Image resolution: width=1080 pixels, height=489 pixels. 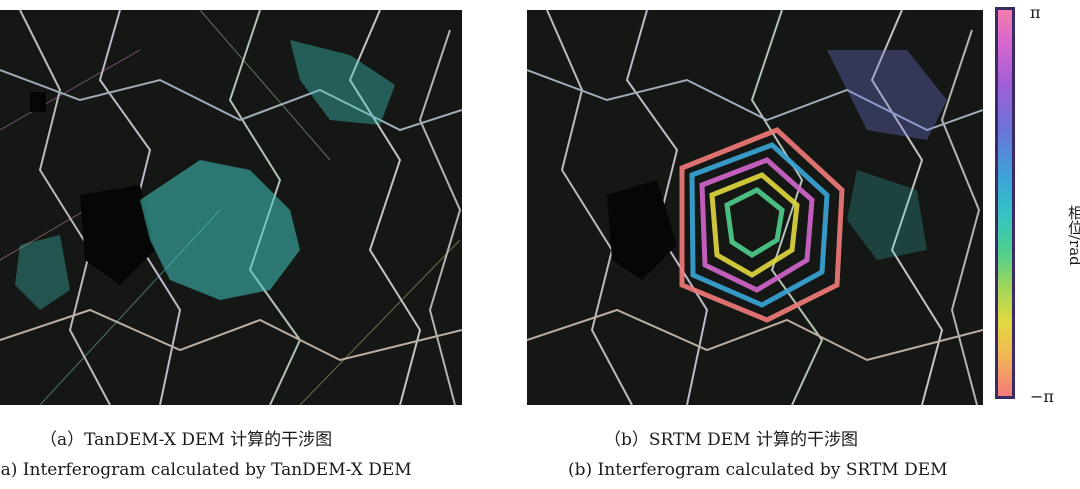 What do you see at coordinates (1073, 235) in the screenshot?
I see `colorbar-axis-label: 相位/rad` at bounding box center [1073, 235].